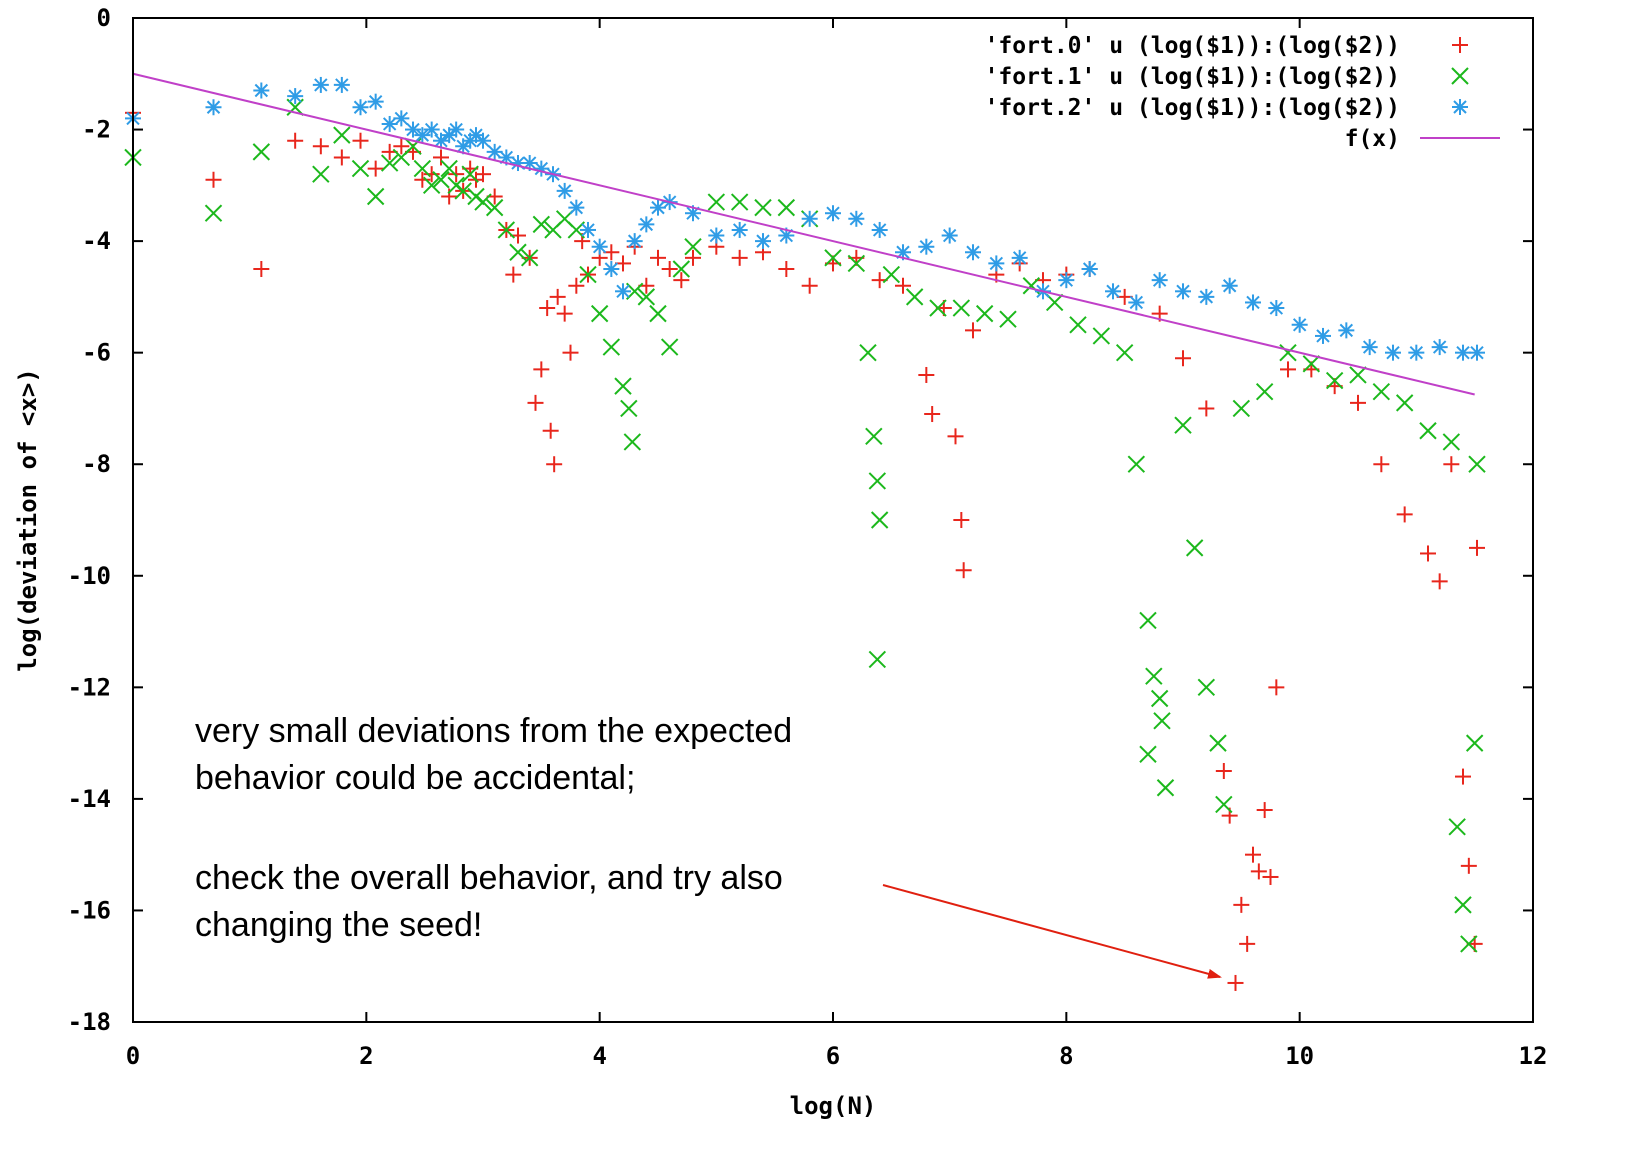 The width and height of the screenshot is (1627, 1163). What do you see at coordinates (104, 18) in the screenshot?
I see `y-tick-label: 0` at bounding box center [104, 18].